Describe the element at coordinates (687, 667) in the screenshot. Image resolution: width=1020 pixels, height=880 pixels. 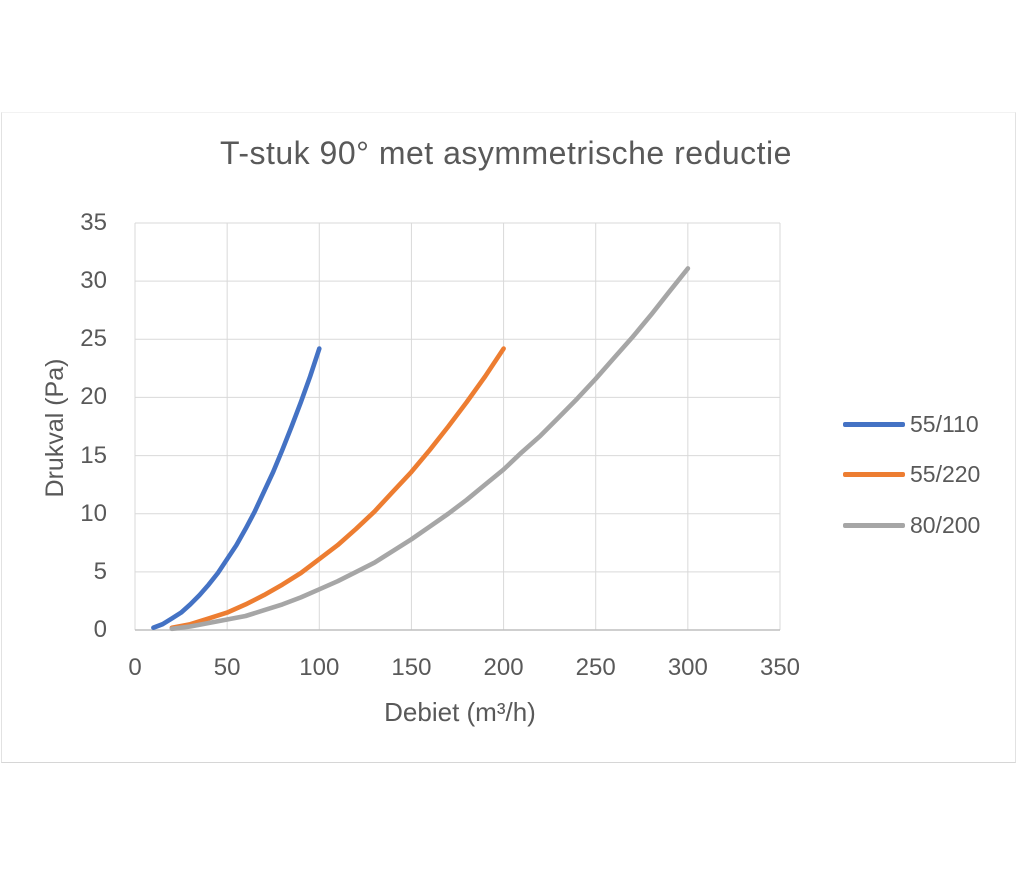
I see `x-tick-label: 300` at that location.